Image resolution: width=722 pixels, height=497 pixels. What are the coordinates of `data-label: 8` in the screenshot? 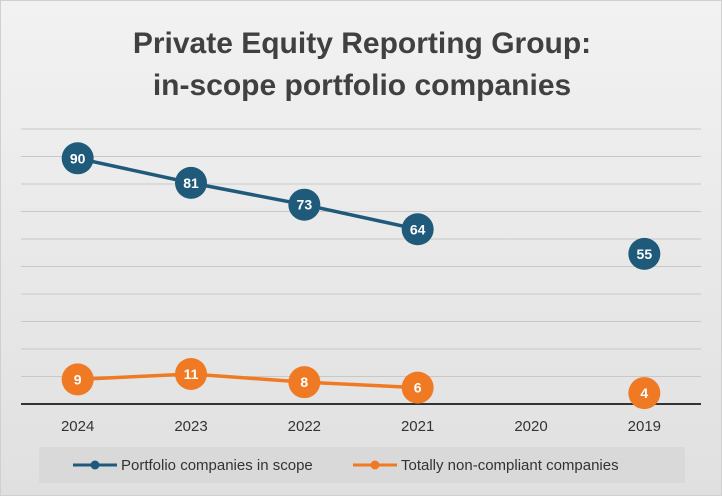 It's located at (304, 382).